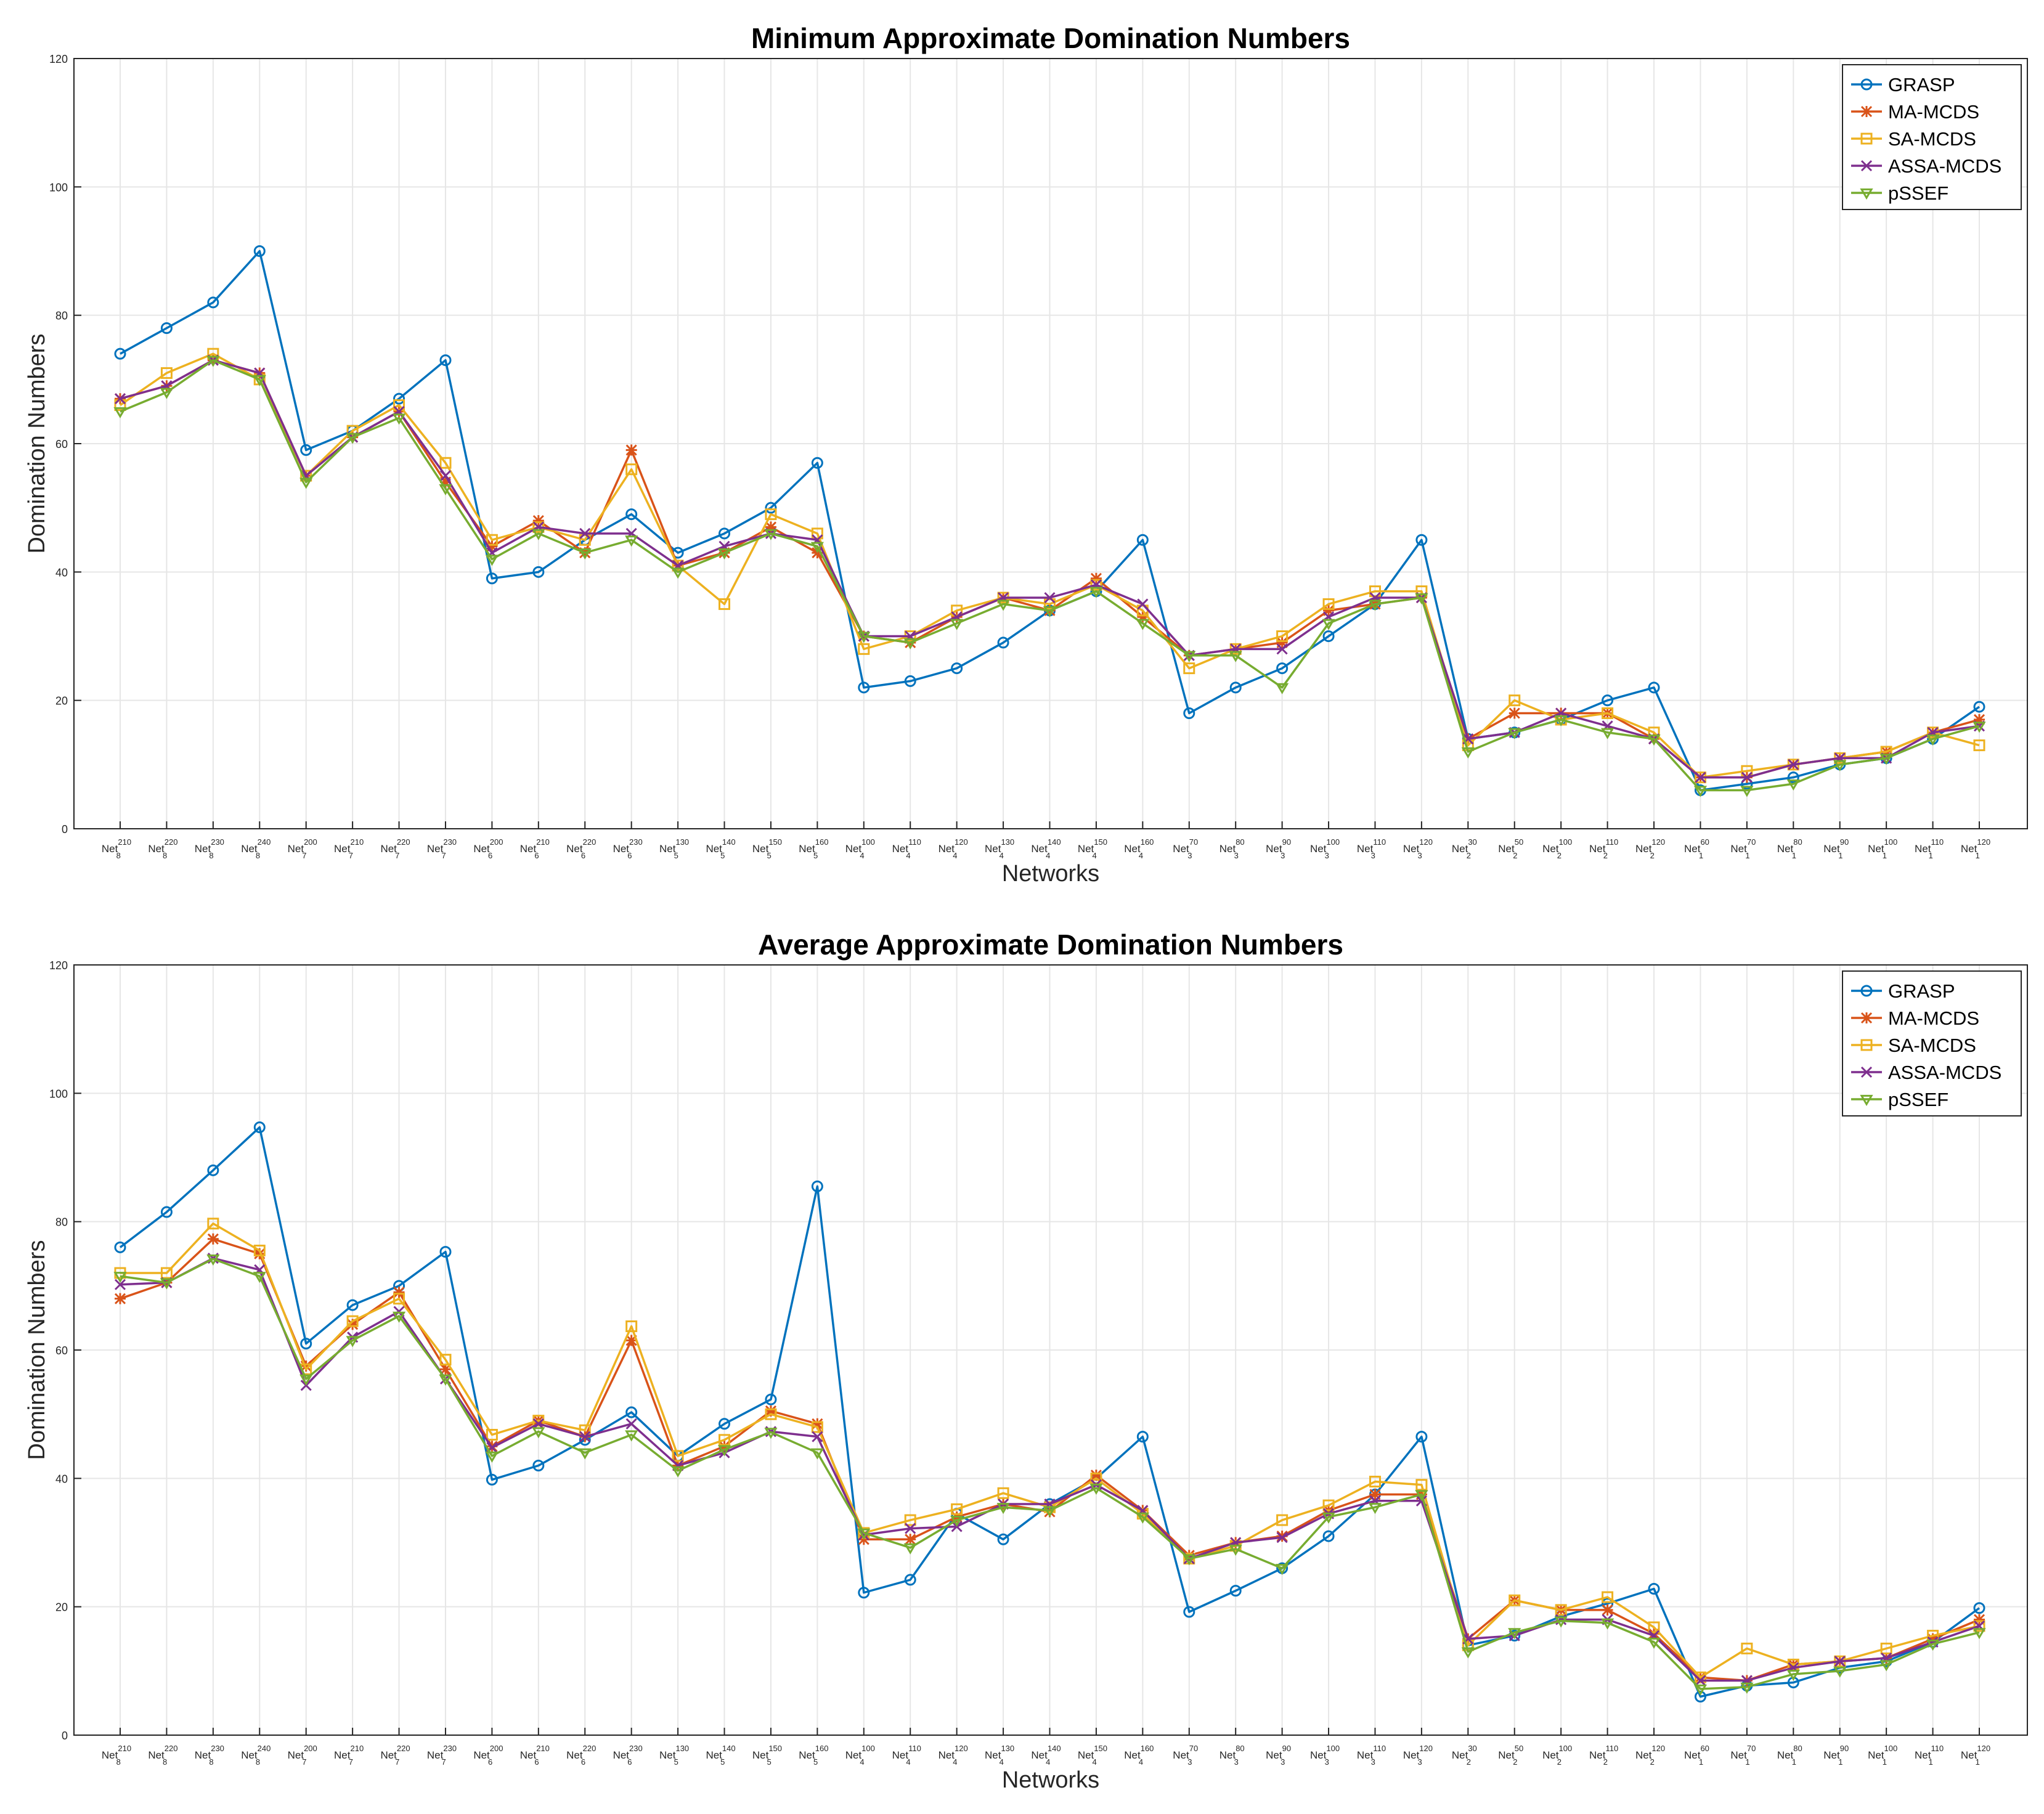 The width and height of the screenshot is (2044, 1814). Describe the element at coordinates (1050, 874) in the screenshot. I see `x-axis-label: Networks` at that location.